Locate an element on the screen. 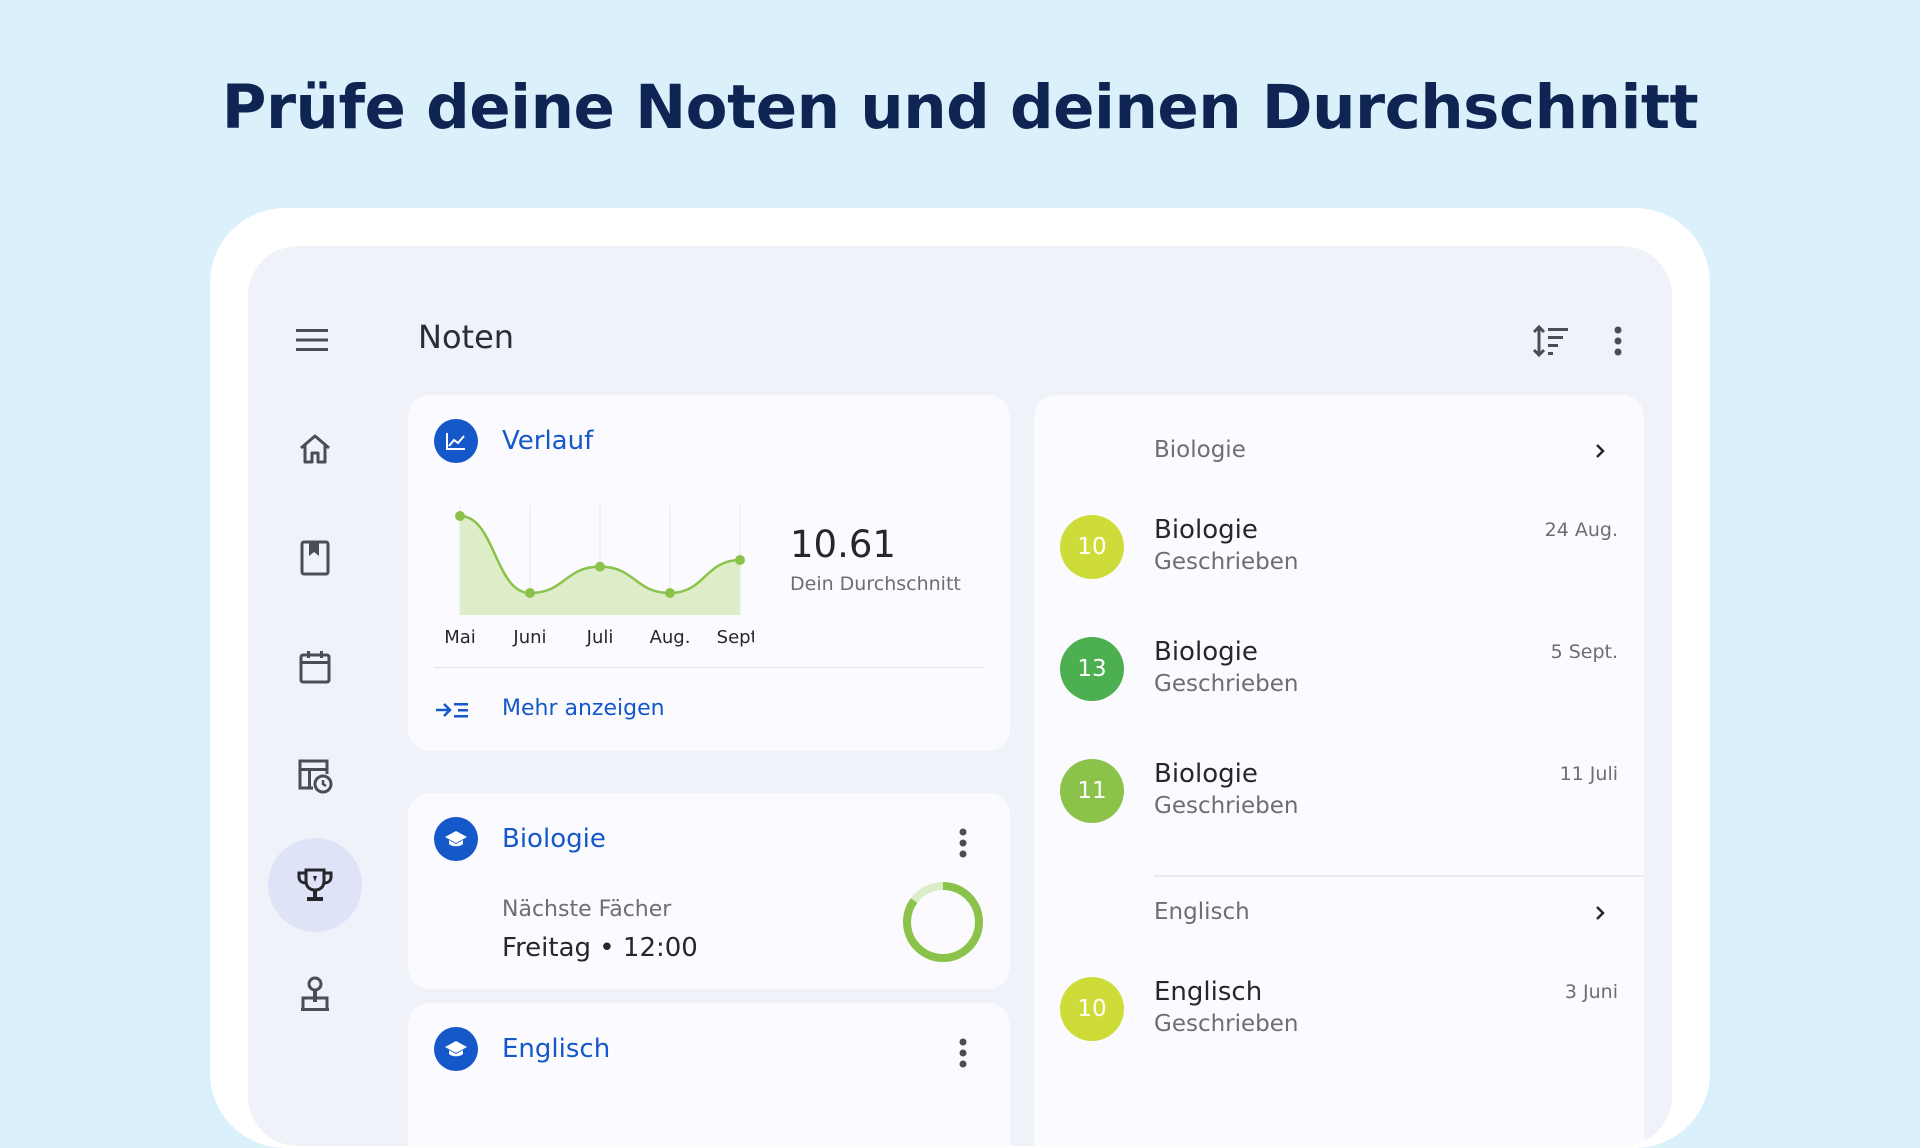 The image size is (1920, 1148). rail-calendar is located at coordinates (315, 667).